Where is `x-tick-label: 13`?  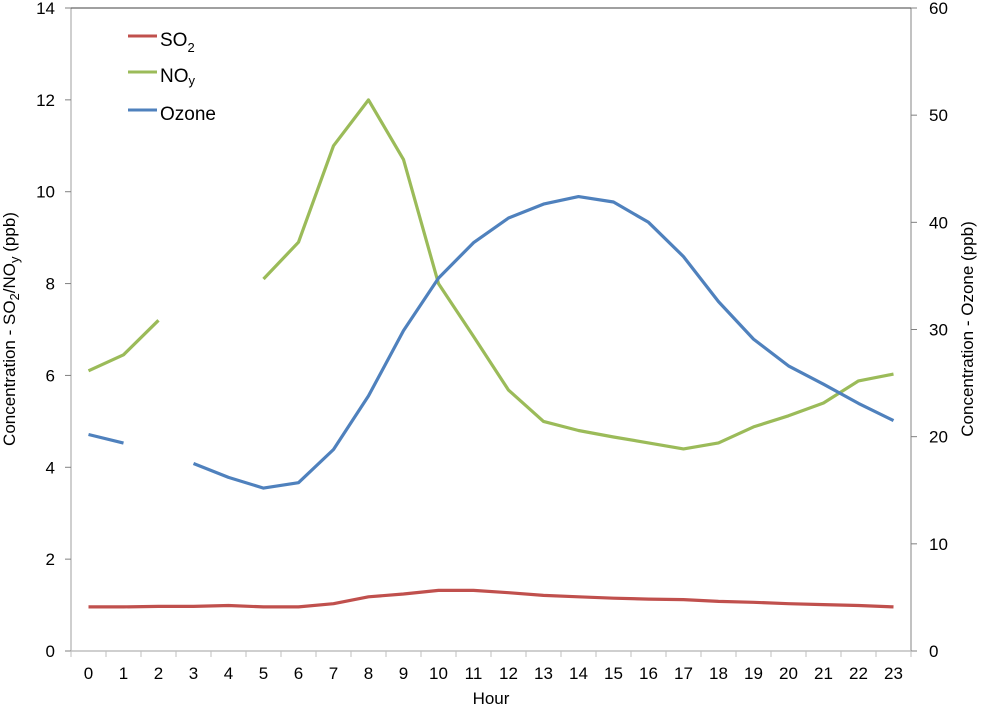
x-tick-label: 13 is located at coordinates (543, 673).